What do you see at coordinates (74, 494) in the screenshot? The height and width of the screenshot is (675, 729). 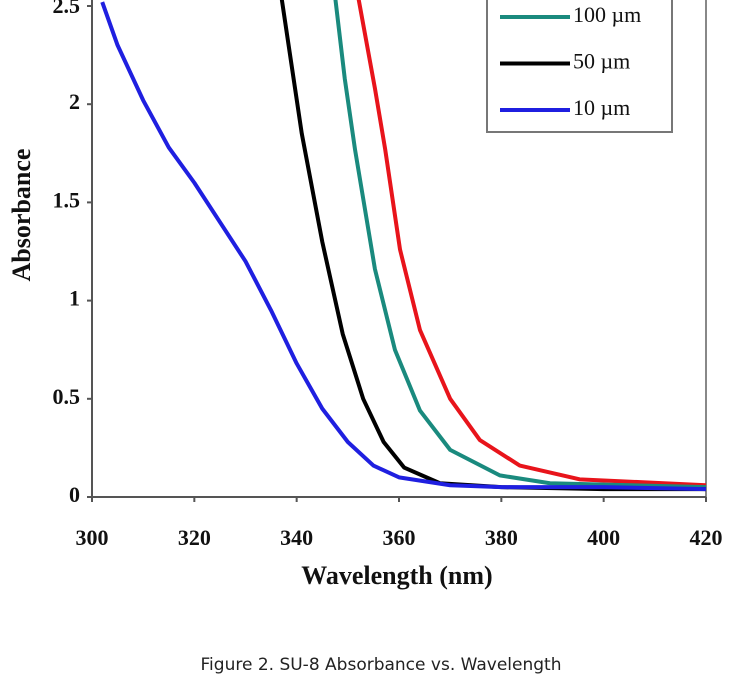 I see `y-tick-label: 0` at bounding box center [74, 494].